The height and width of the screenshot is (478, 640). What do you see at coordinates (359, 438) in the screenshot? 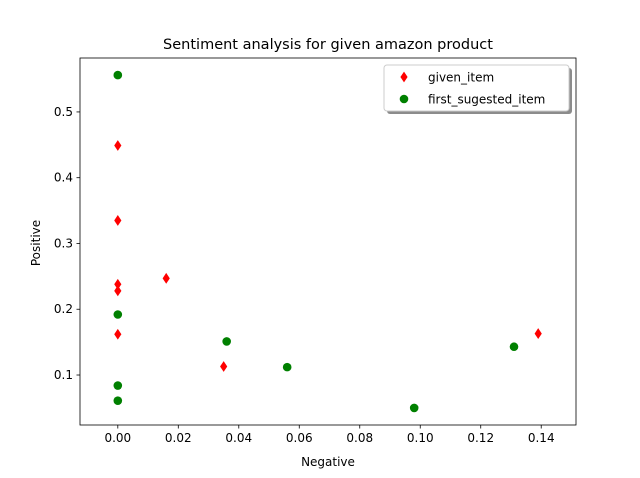
I see `x-tick-label: 0.08` at bounding box center [359, 438].